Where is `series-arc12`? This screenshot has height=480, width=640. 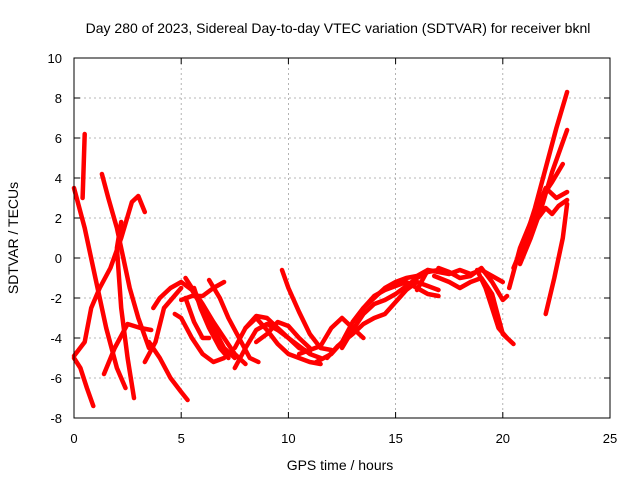 series-arc12 is located at coordinates (197, 318).